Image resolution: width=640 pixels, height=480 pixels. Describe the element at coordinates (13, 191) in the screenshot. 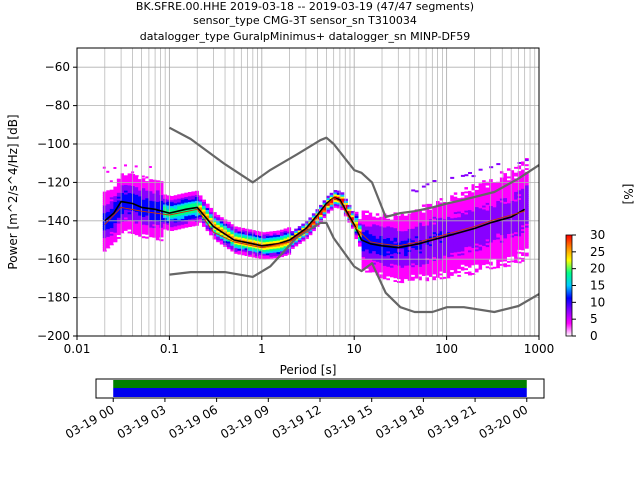

I see `y-axis-label: Power [m^2/s^4/Hz] [dB]` at that location.